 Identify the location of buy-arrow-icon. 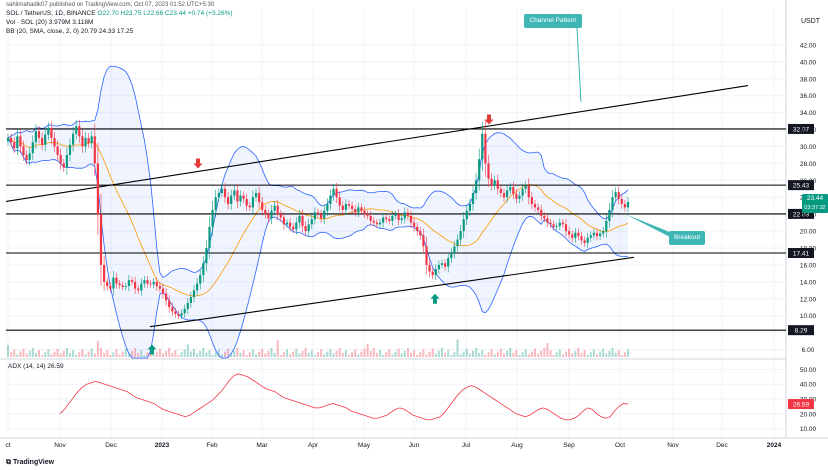
(152, 349).